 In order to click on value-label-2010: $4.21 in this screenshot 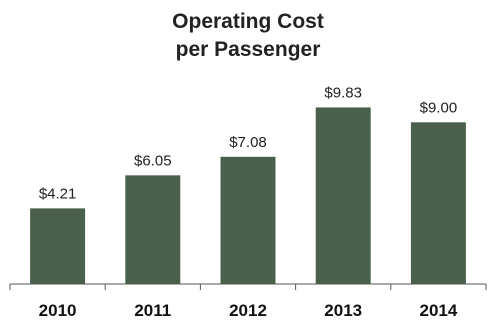, I will do `click(58, 193)`.